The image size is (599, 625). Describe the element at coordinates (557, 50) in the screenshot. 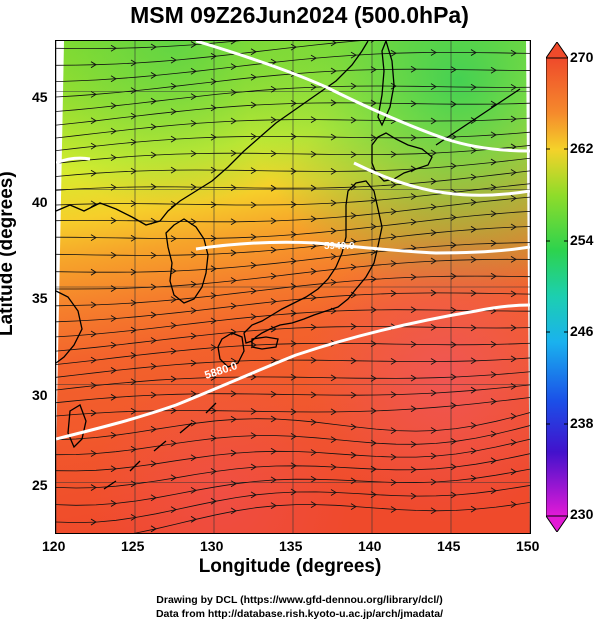

I see `colorbar-top-triangle` at that location.